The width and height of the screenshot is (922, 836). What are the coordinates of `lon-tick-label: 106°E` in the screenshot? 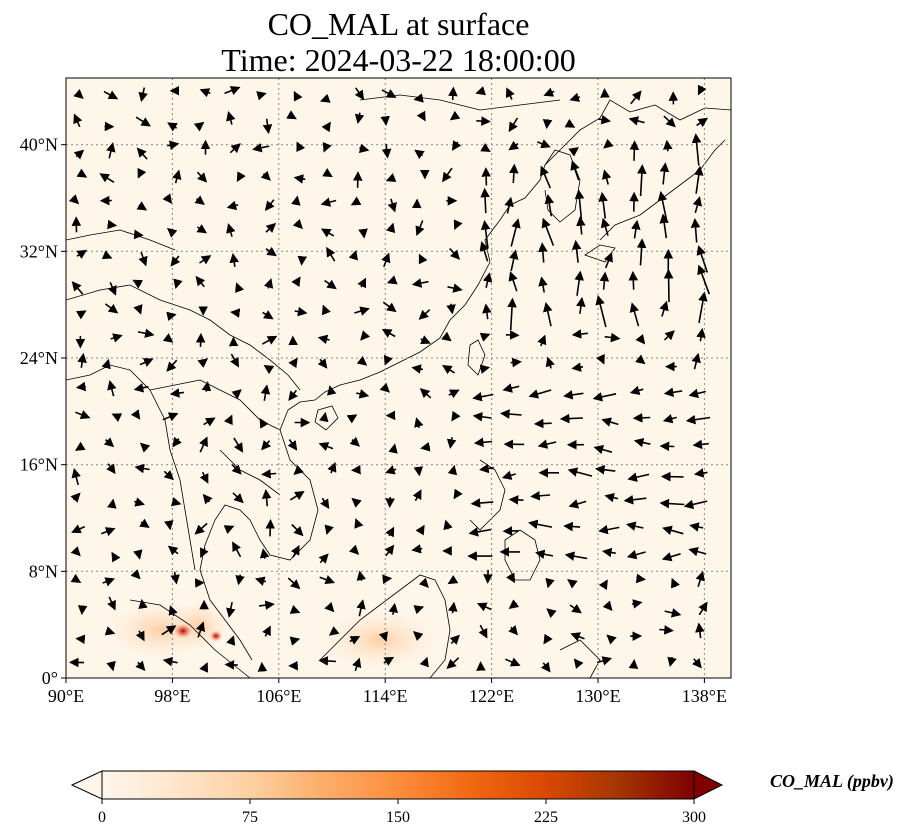 It's located at (278, 696).